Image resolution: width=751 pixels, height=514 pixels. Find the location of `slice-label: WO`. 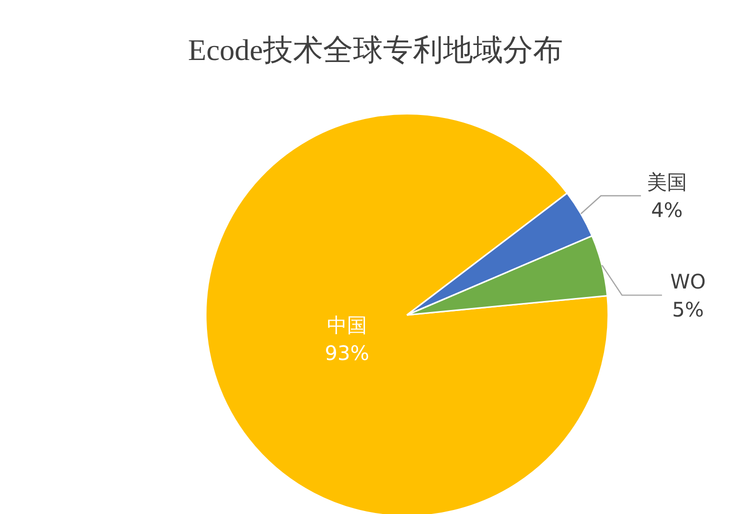

slice-label: WO is located at coordinates (688, 281).